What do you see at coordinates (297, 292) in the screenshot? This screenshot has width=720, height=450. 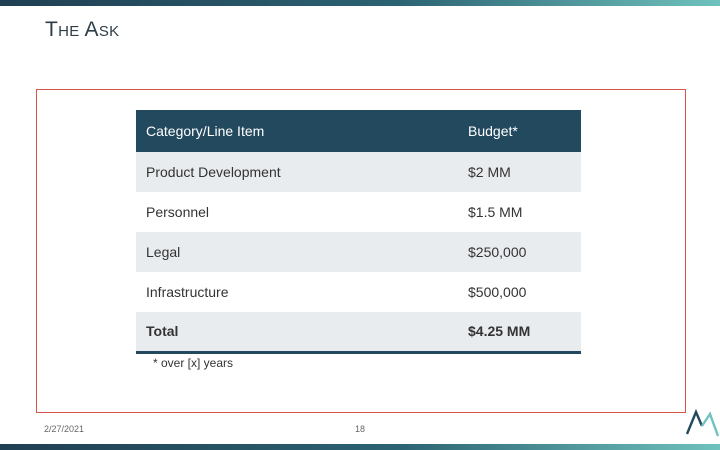 I see `row-category: Infrastructure` at bounding box center [297, 292].